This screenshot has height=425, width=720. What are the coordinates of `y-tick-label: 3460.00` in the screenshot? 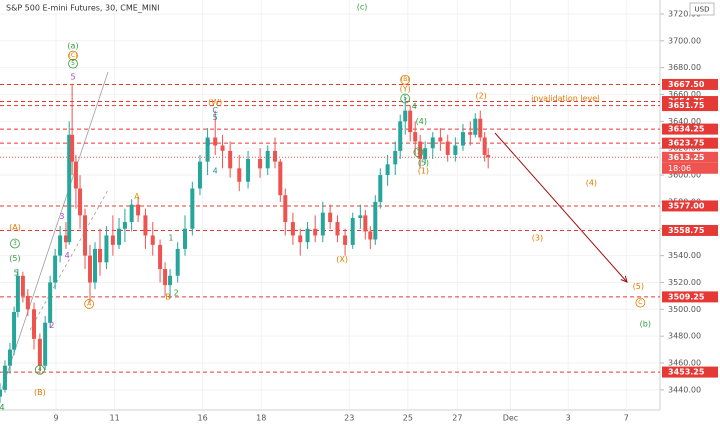 It's located at (684, 363).